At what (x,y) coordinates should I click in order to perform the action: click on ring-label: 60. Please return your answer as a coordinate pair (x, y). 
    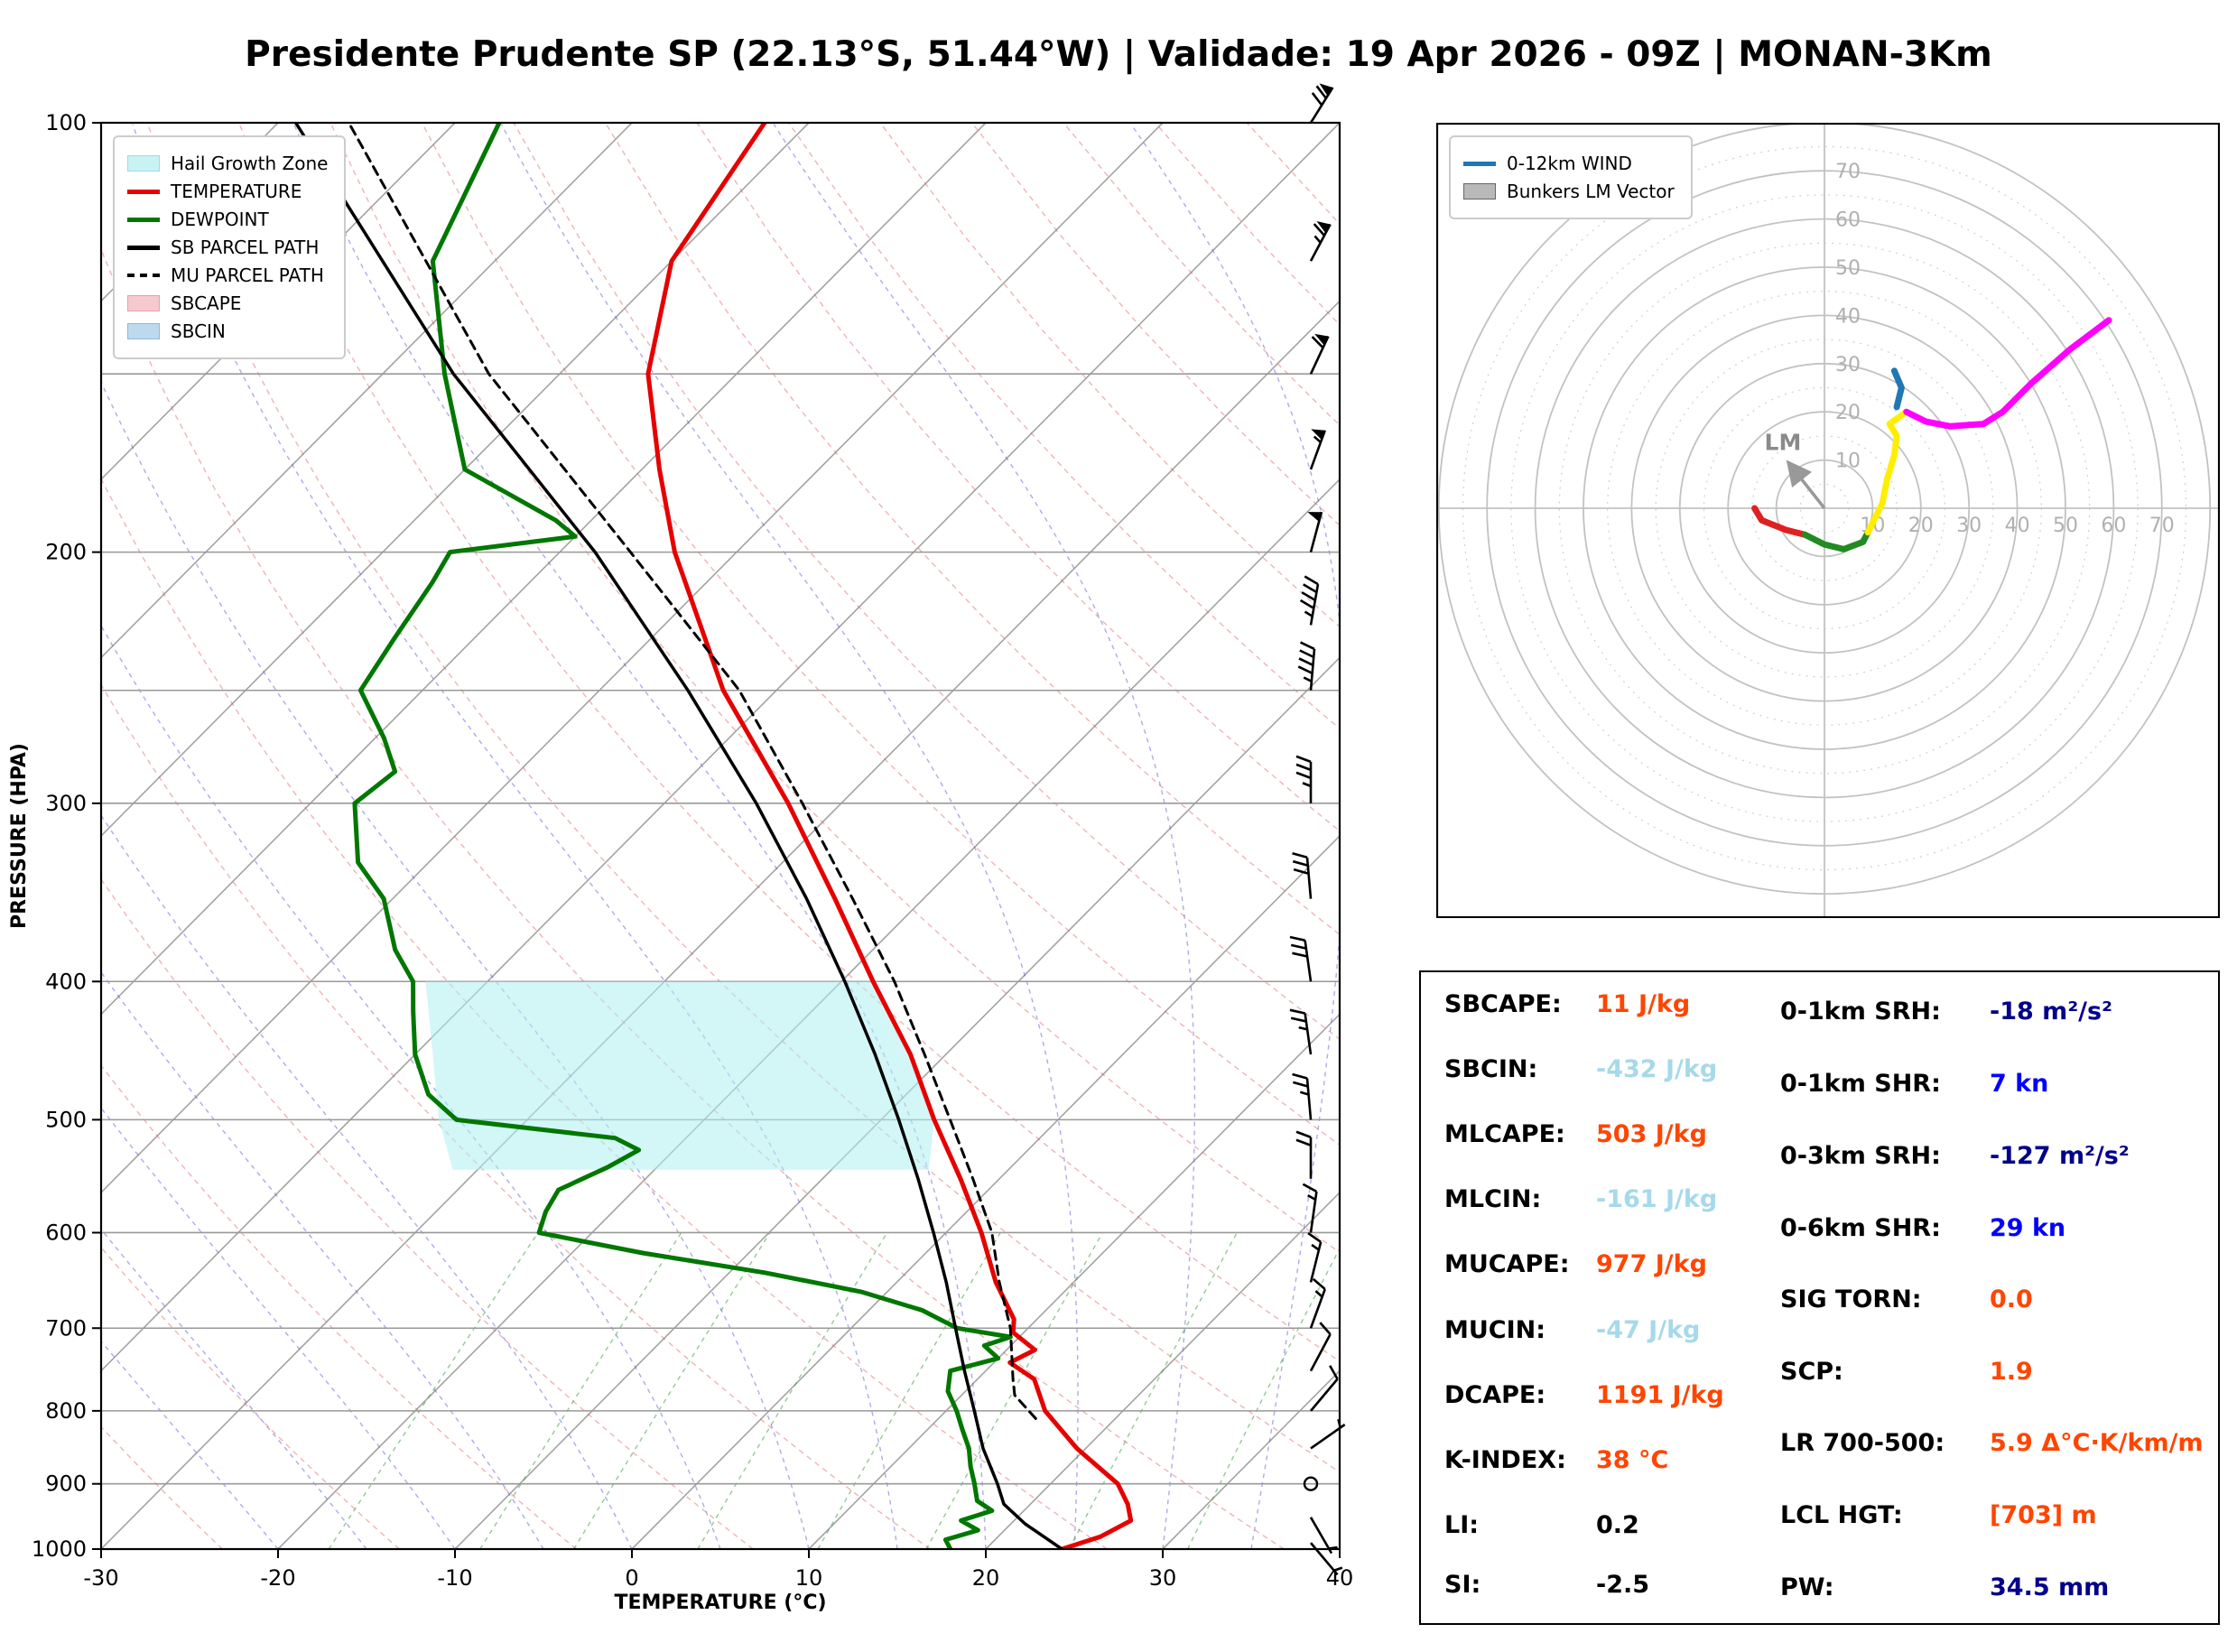
    Looking at the image, I should click on (1848, 220).